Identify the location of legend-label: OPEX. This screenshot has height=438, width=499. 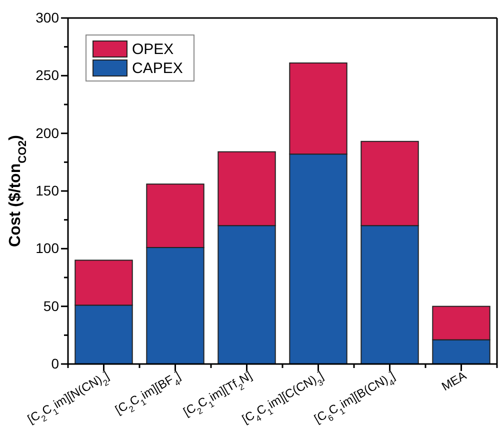
(153, 49).